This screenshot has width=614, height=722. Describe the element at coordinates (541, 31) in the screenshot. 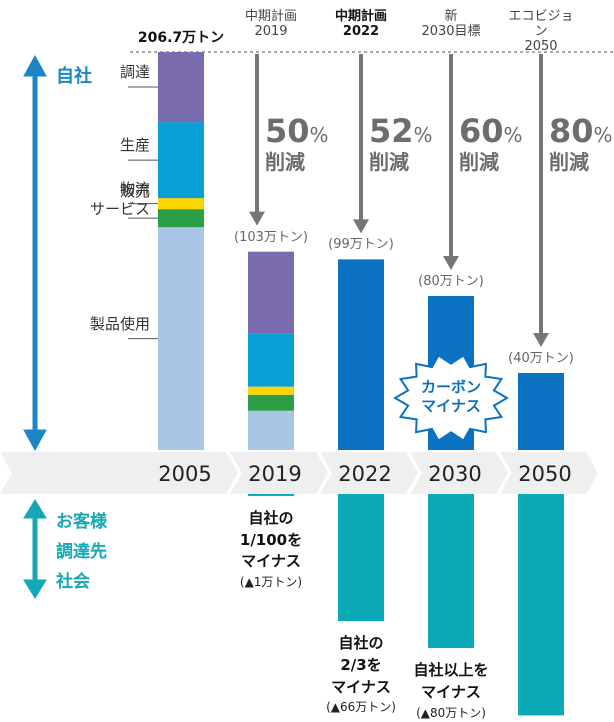

I see `plan-header: エコビジョン 2050` at that location.